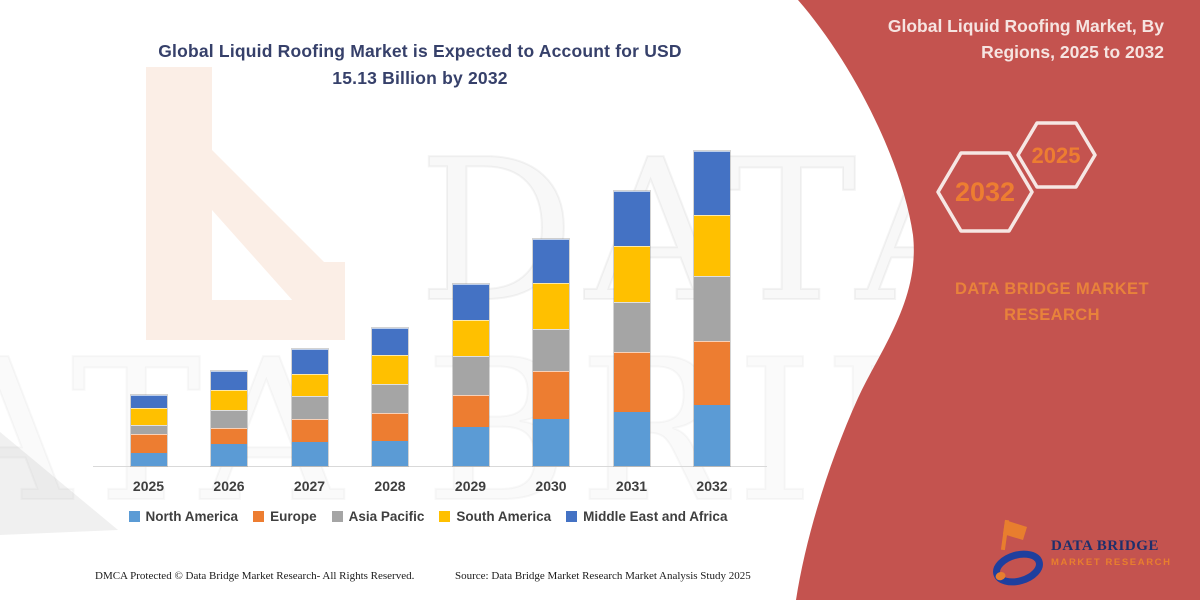  I want to click on legend-item-north-america: North America, so click(183, 516).